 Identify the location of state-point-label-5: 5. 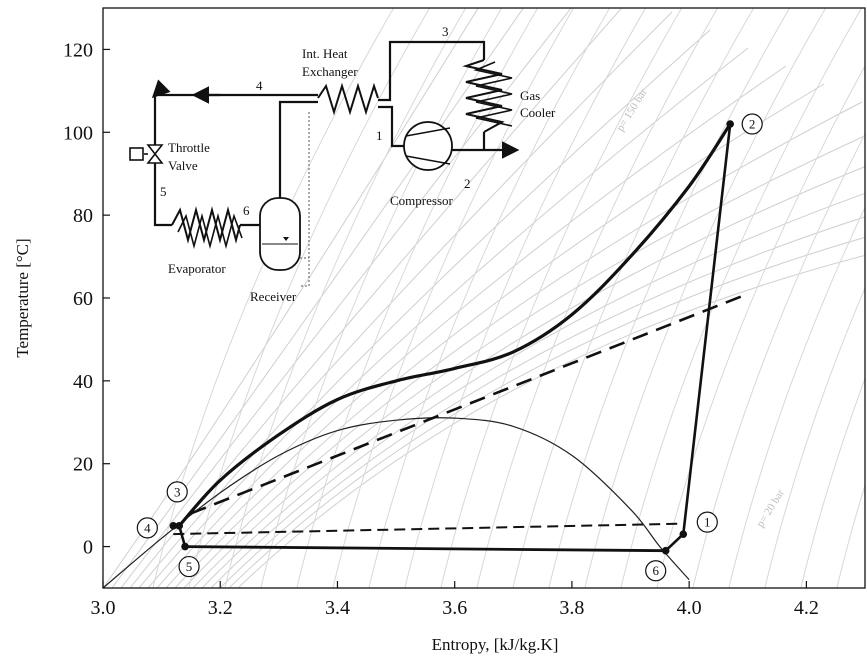
(189, 566).